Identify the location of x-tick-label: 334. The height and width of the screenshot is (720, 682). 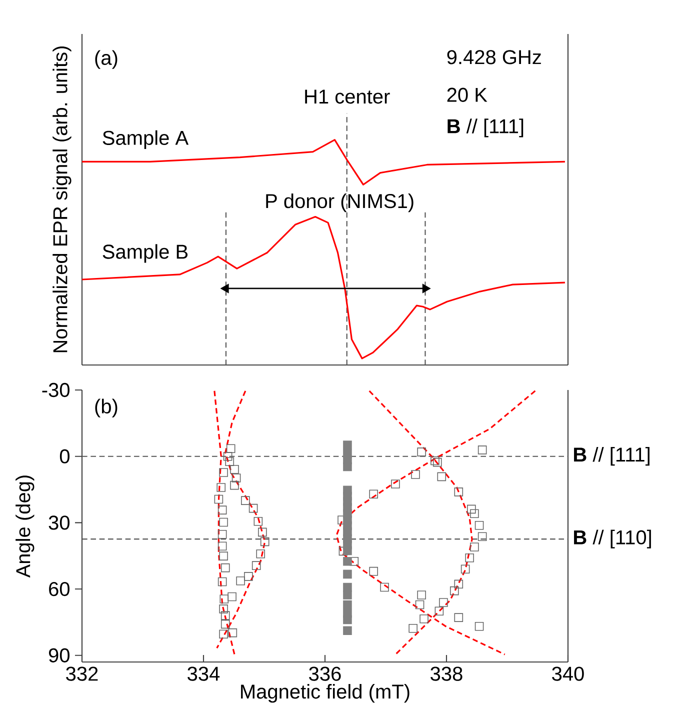
(204, 673).